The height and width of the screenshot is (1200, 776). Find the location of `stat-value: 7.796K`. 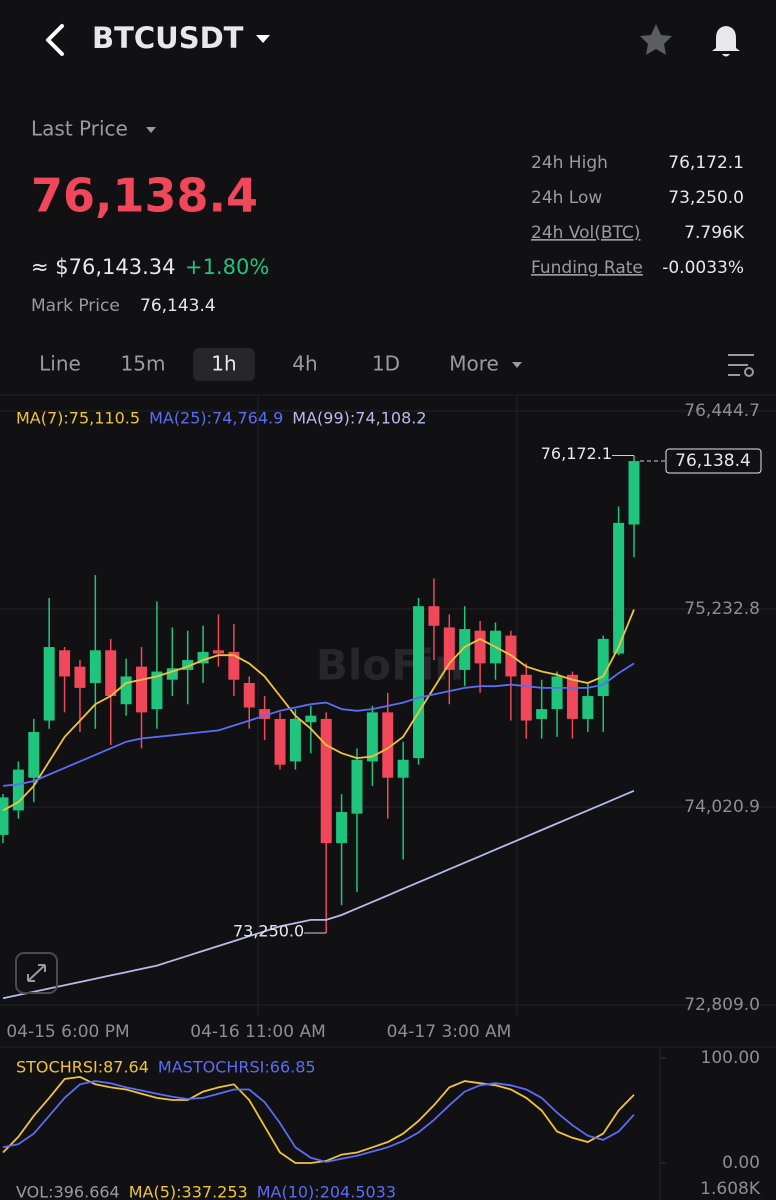

stat-value: 7.796K is located at coordinates (714, 233).